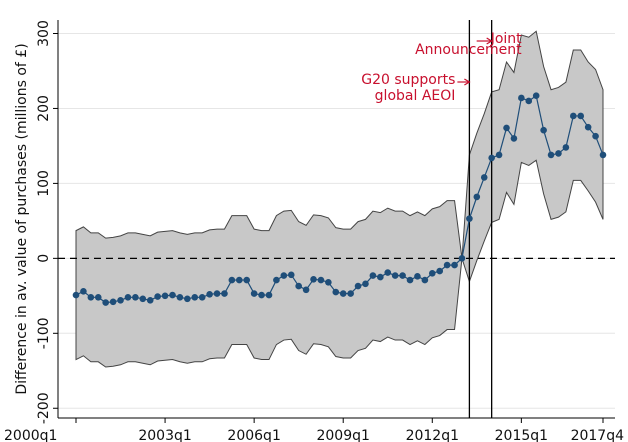  What do you see at coordinates (521, 435) in the screenshot?
I see `x-tick-label: 2015q1` at bounding box center [521, 435].